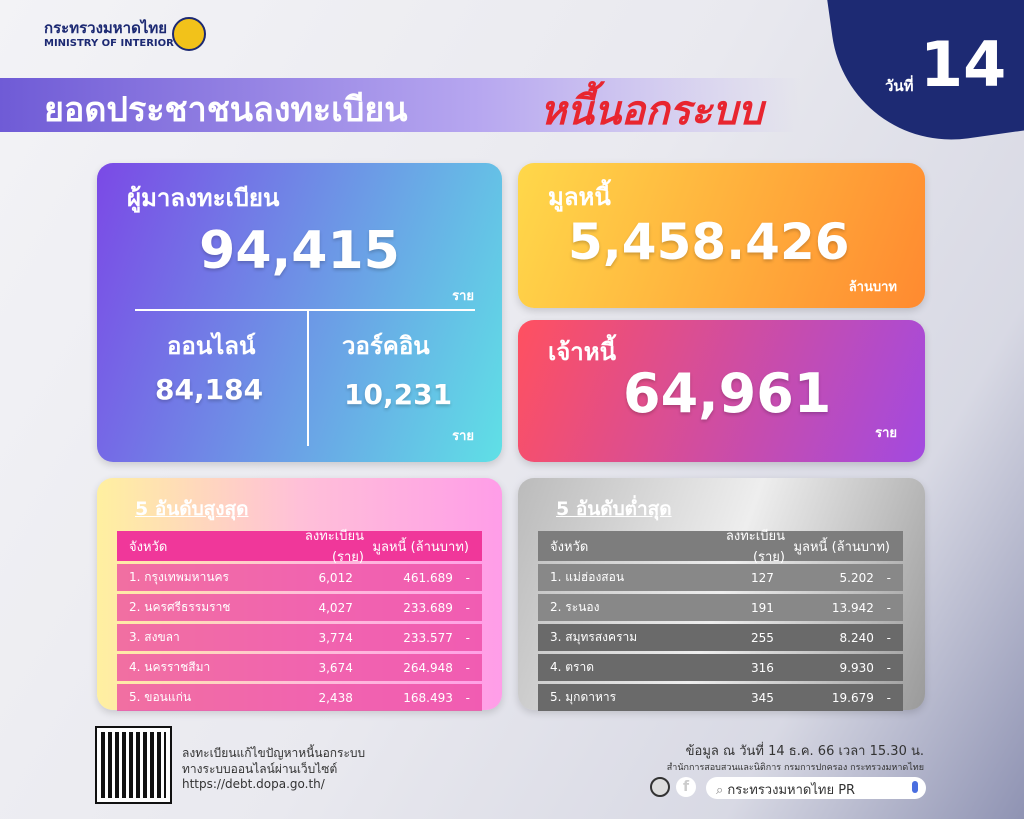  I want to click on cell: 9.930, so click(856, 667).